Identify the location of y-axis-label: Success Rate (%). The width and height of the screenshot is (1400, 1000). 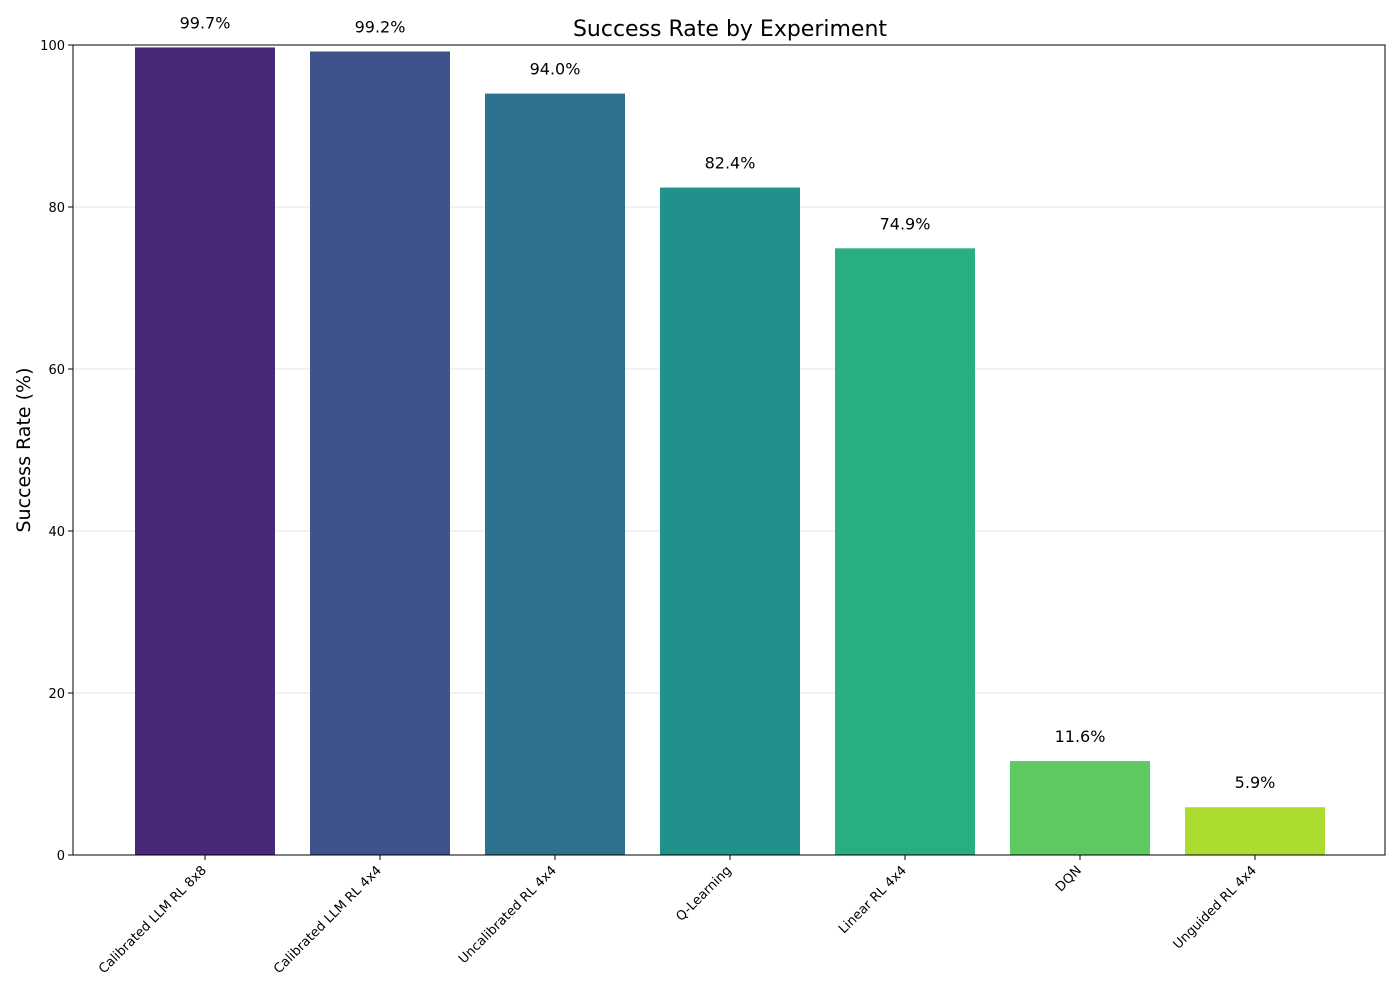
(24, 449).